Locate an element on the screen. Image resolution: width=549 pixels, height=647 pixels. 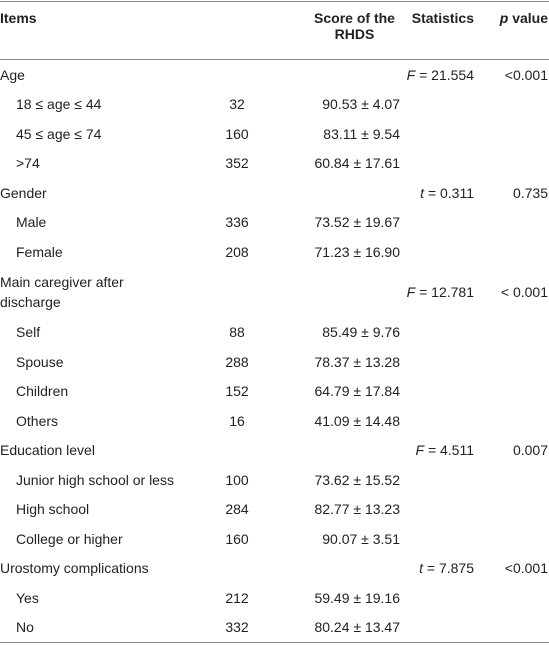
sub-row: High school 284 82.77 ± 13.23 is located at coordinates (274, 510).